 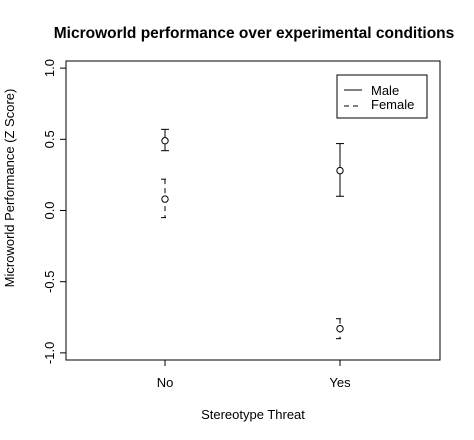 What do you see at coordinates (49, 281) in the screenshot?
I see `y-tick-label: -0.5` at bounding box center [49, 281].